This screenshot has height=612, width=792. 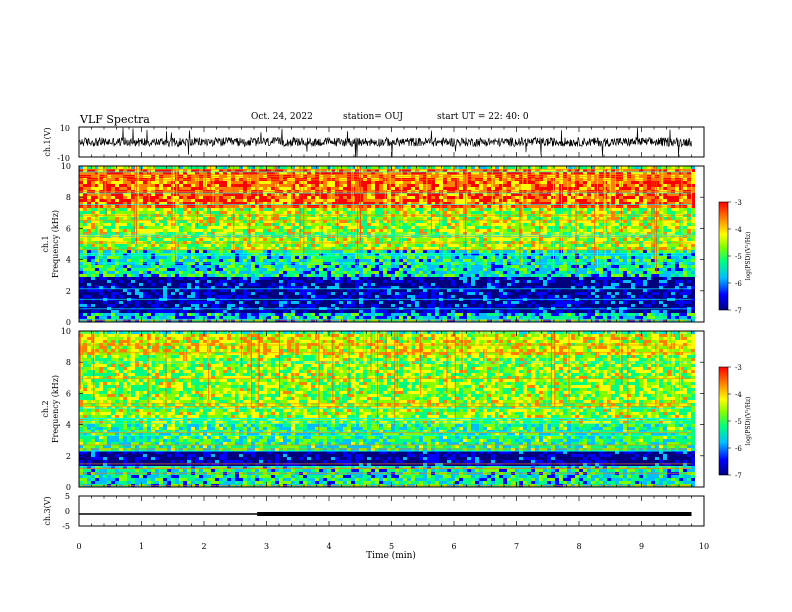 I want to click on start-time-label: start UT = 22: 40: 0, so click(x=483, y=117).